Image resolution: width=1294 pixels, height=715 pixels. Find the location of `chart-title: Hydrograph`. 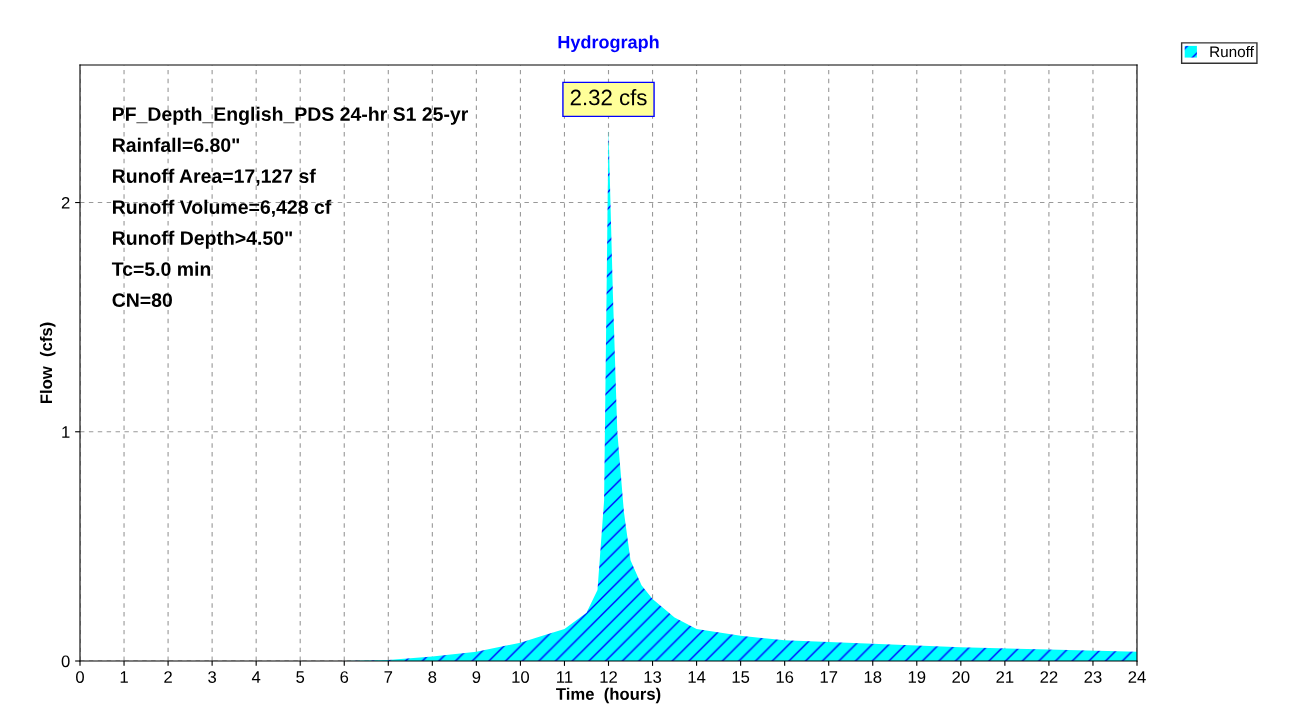

chart-title: Hydrograph is located at coordinates (608, 44).